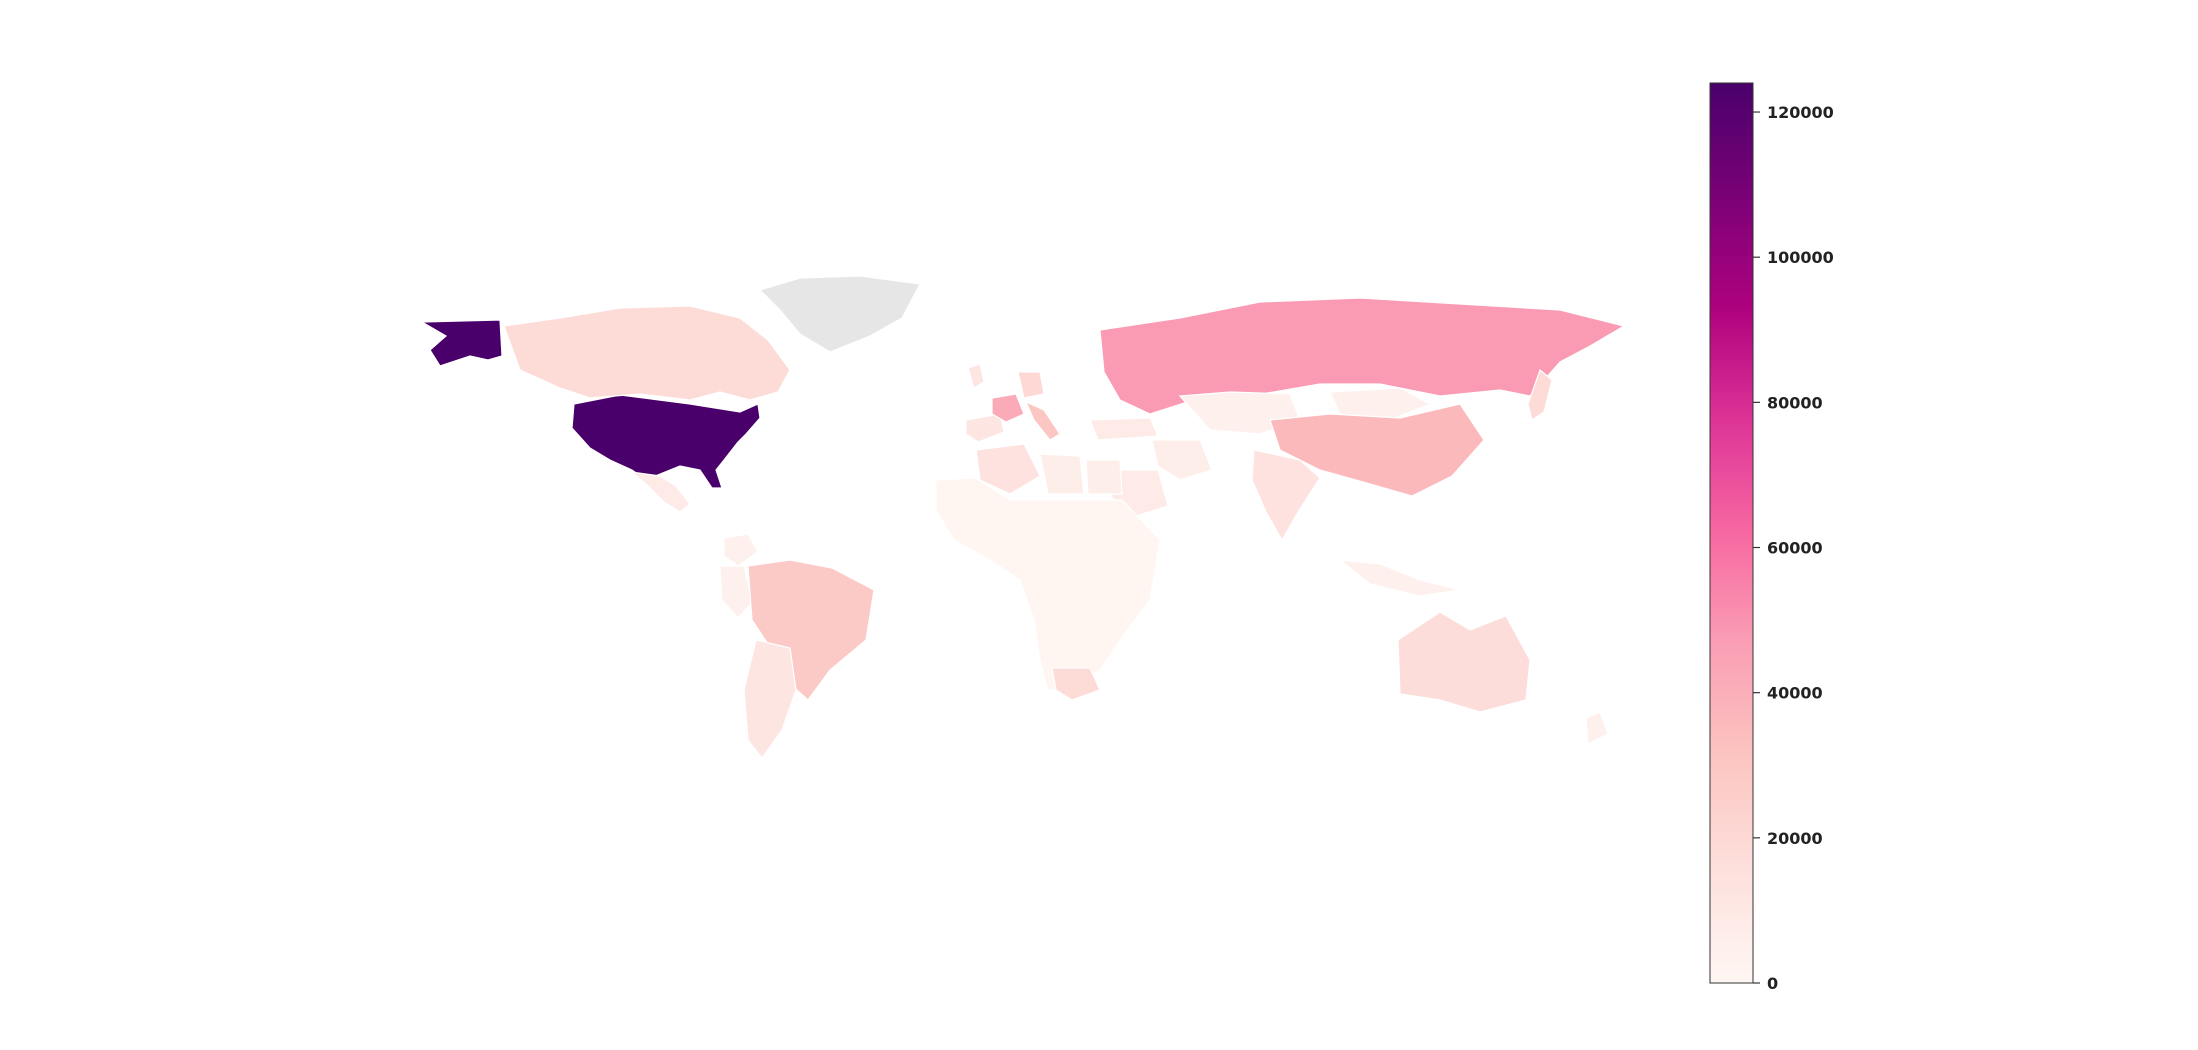 The image size is (2198, 1050). I want to click on country-japan, so click(1540, 394).